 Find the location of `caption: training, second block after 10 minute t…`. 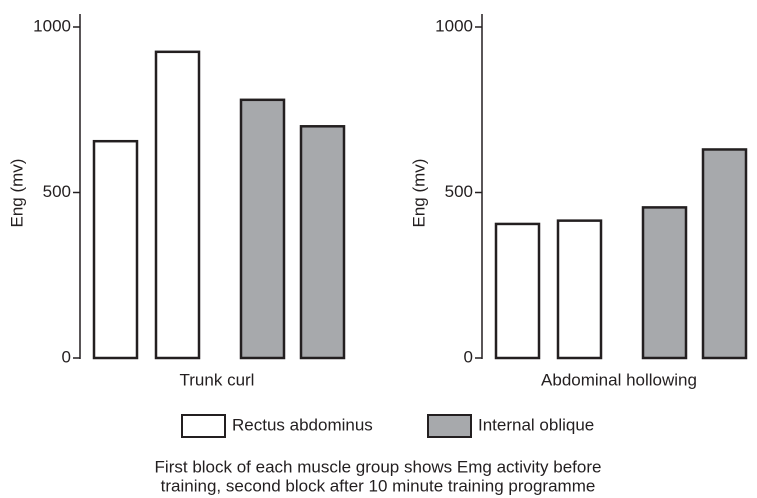

caption: training, second block after 10 minute t… is located at coordinates (378, 485).